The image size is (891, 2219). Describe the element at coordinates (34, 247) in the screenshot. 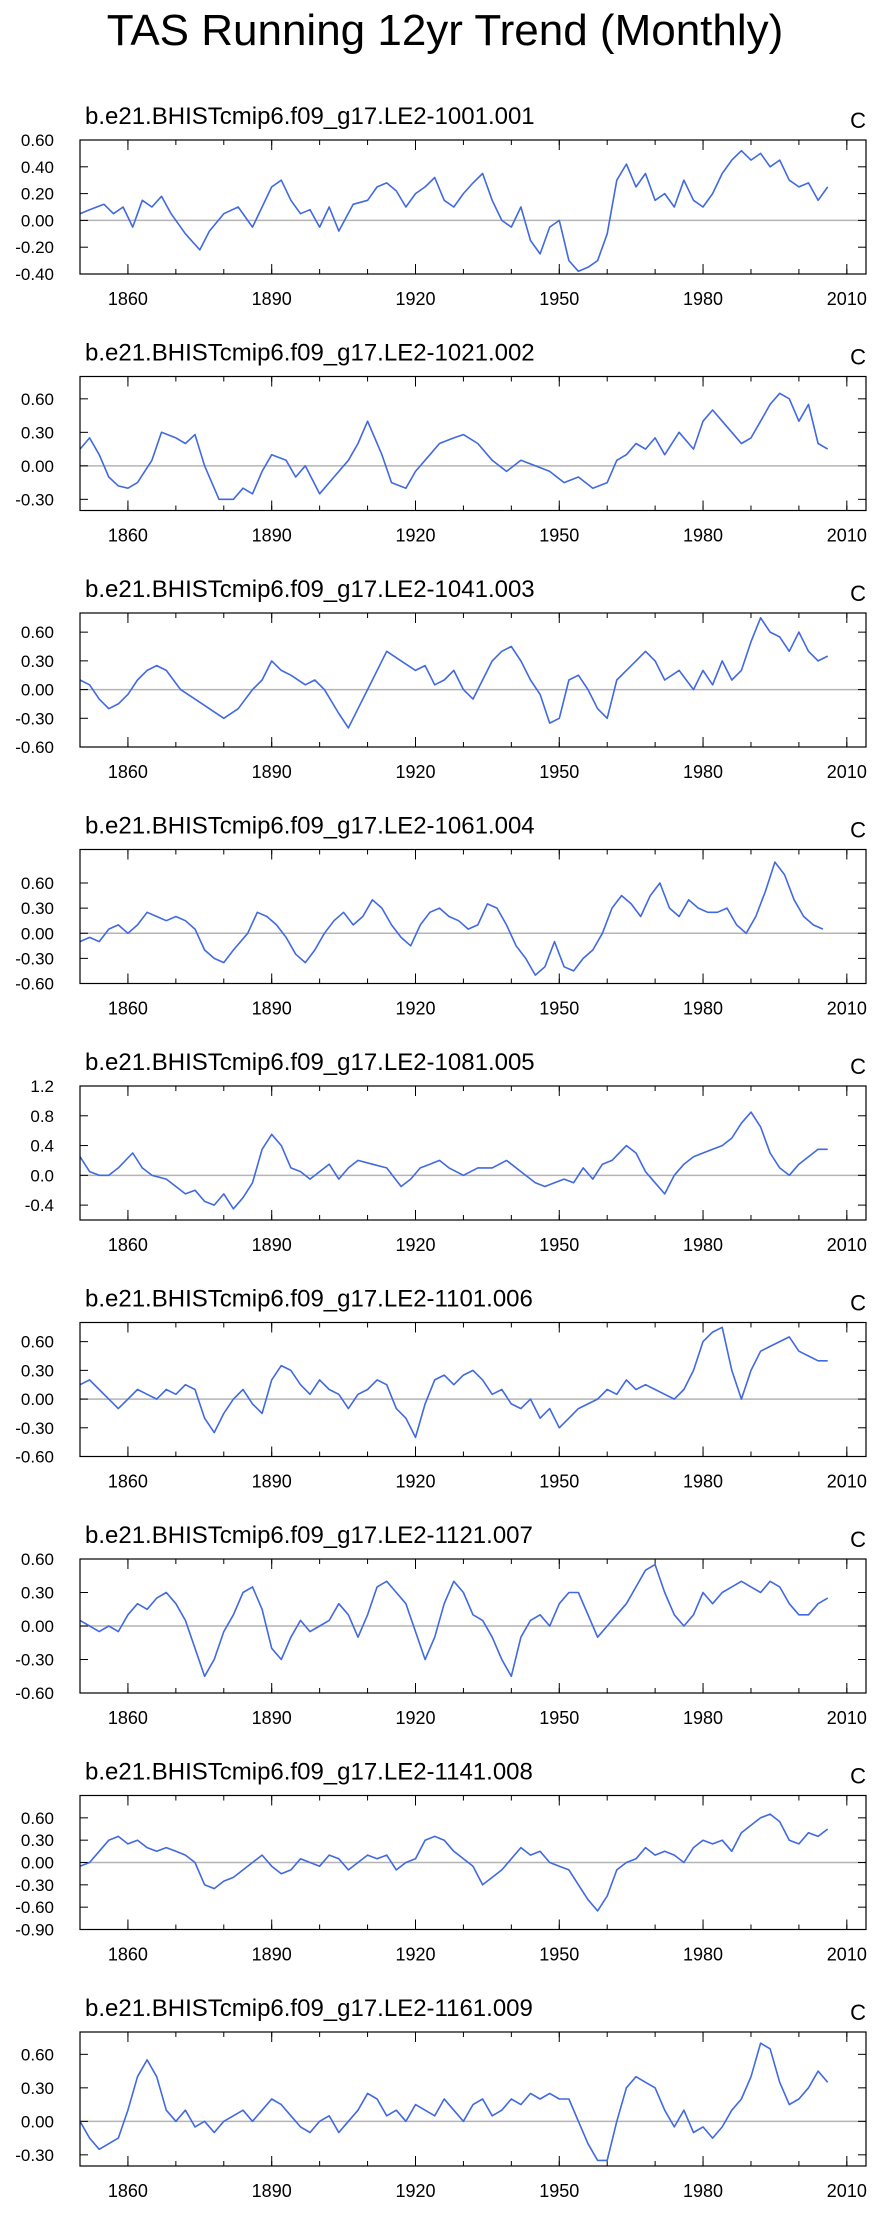

I see `y-tick-label: -0.20` at that location.